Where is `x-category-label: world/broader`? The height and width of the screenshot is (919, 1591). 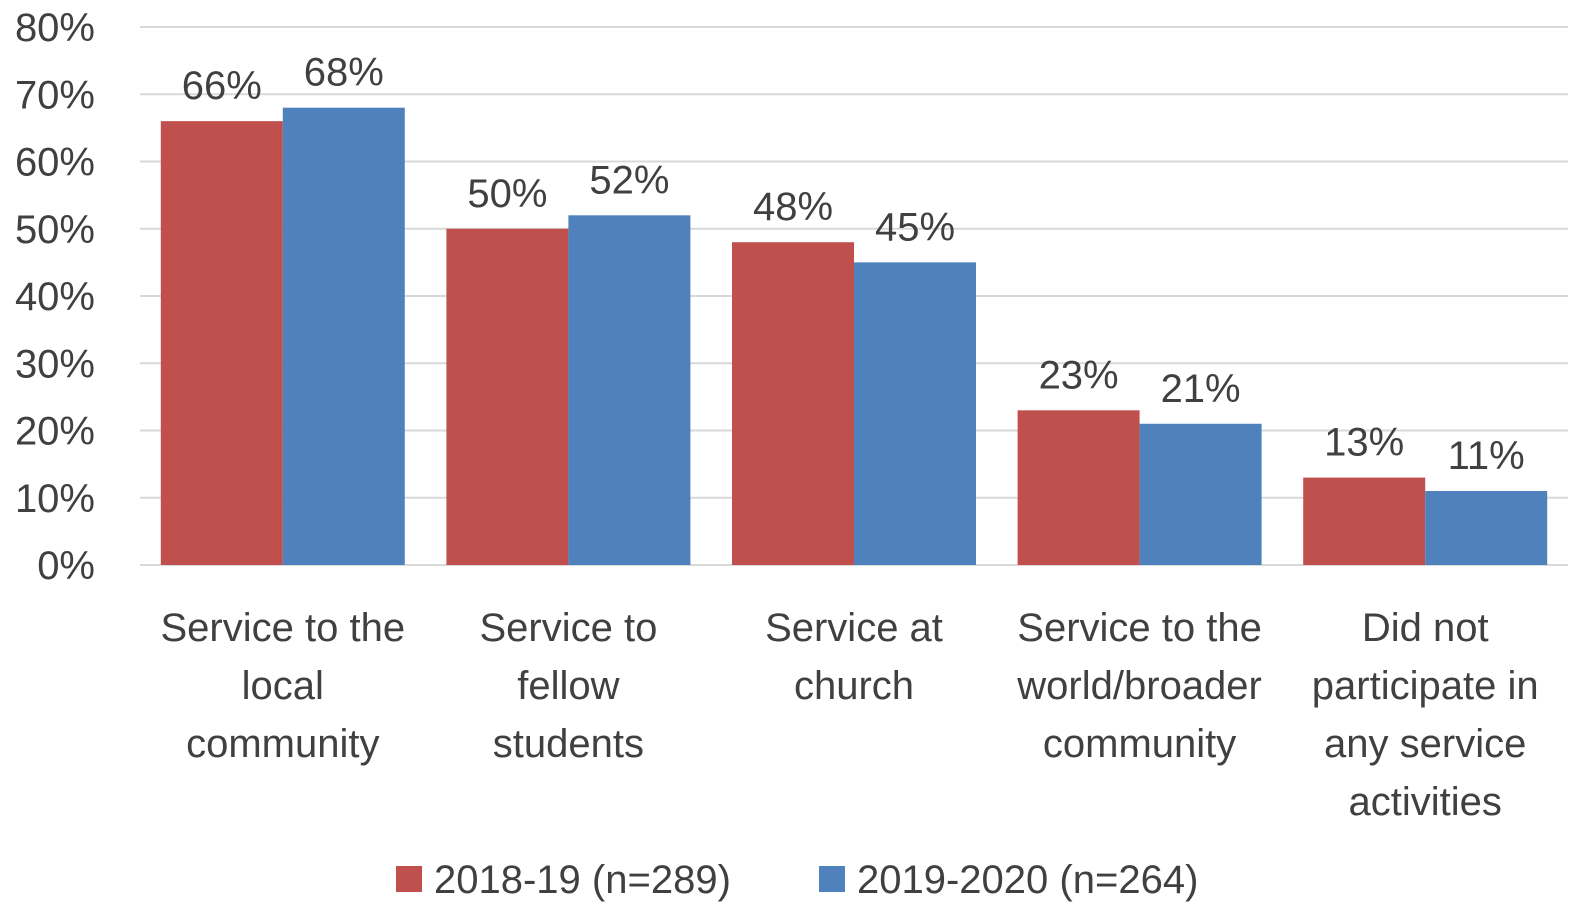 x-category-label: world/broader is located at coordinates (1139, 686).